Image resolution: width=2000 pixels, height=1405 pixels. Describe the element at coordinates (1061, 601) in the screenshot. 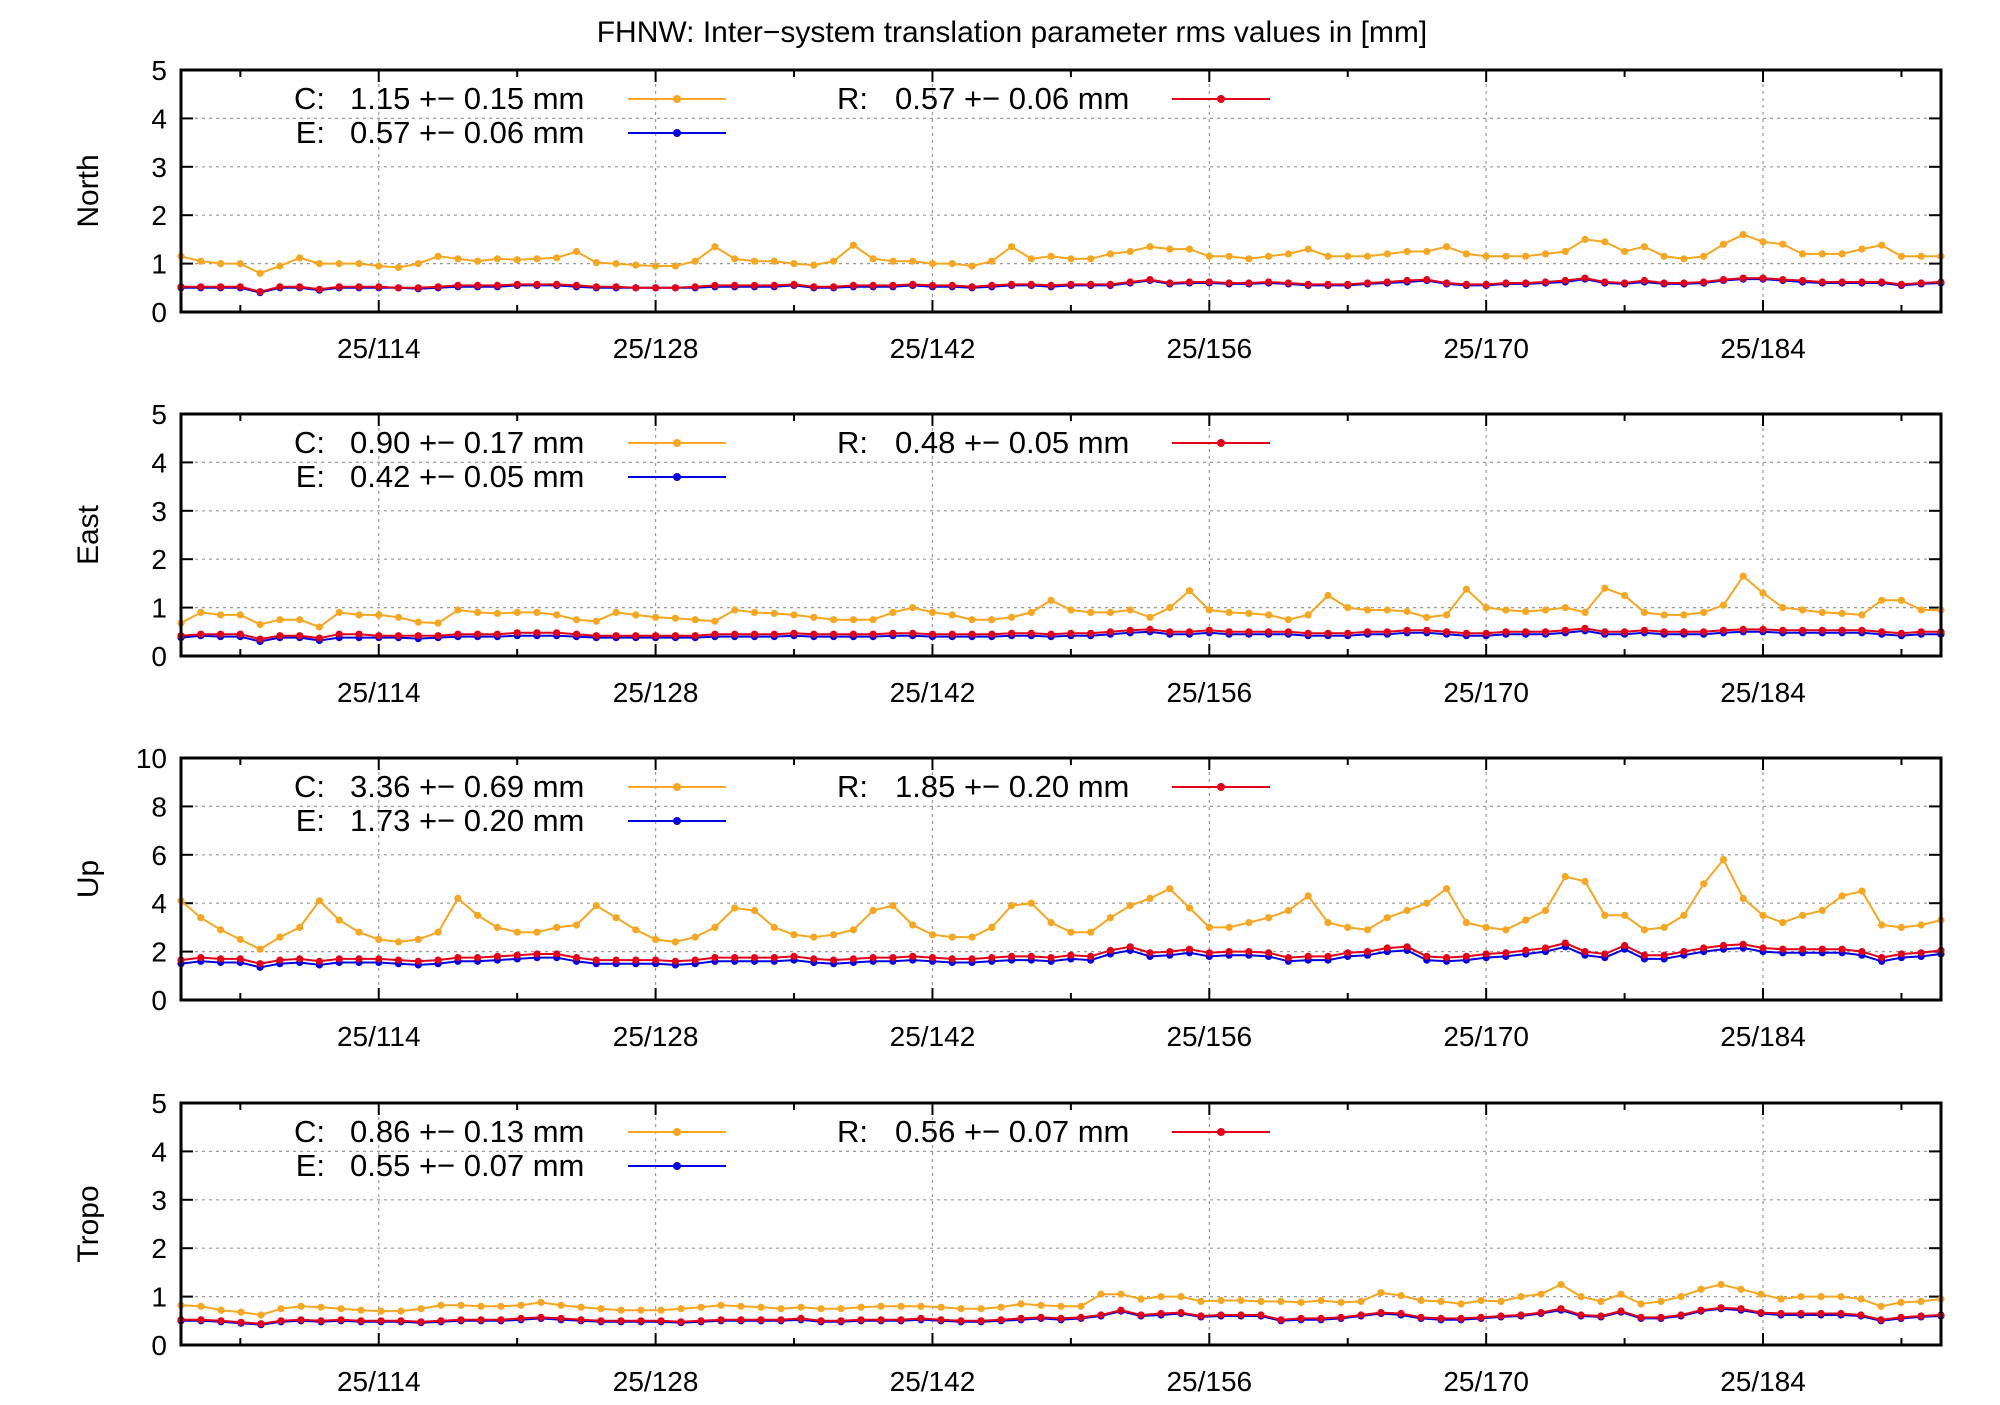

I see `series-c` at that location.